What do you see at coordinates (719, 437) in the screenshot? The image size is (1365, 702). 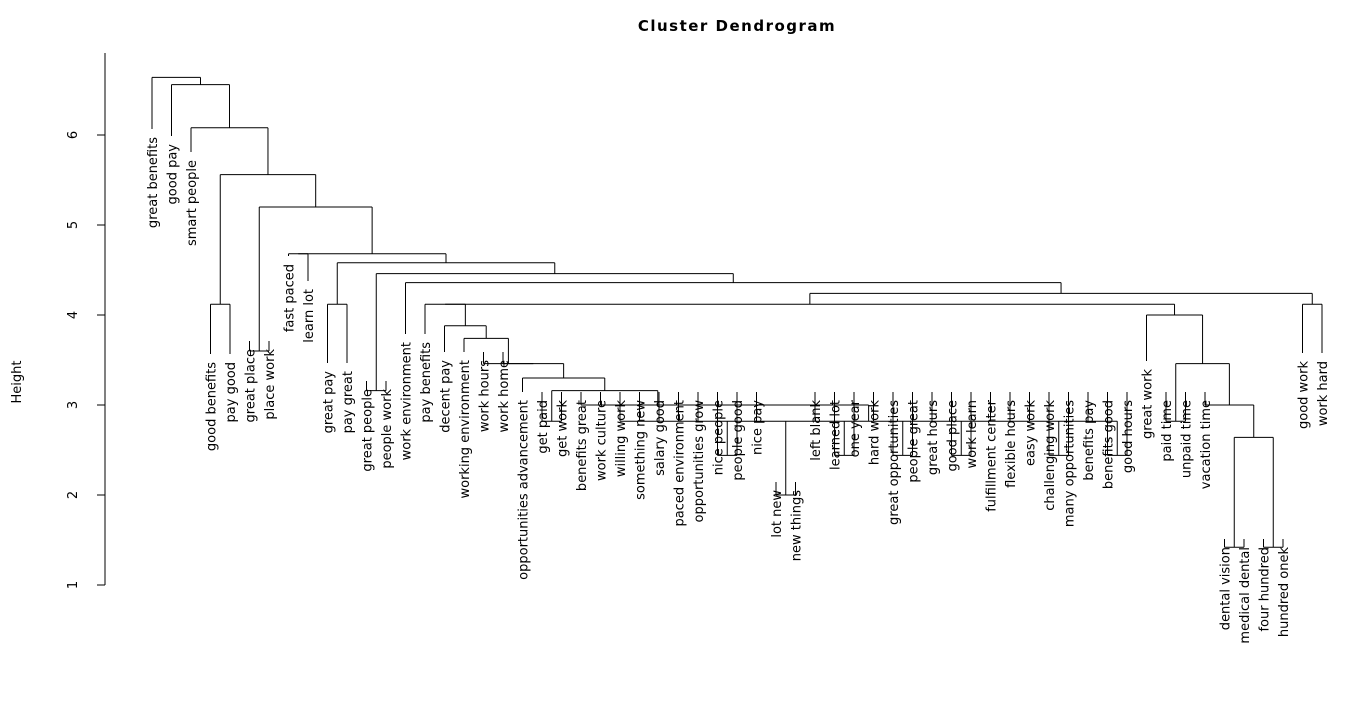 I see `leaf-label: nice people` at bounding box center [719, 437].